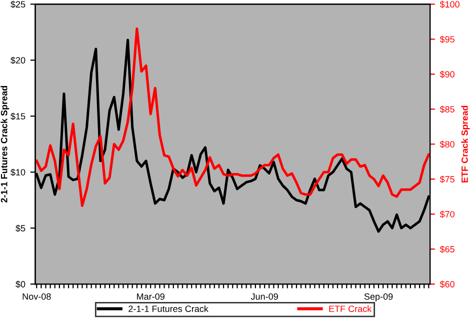 This screenshot has height=321, width=470. I want to click on y2-tick-label: $75, so click(447, 180).